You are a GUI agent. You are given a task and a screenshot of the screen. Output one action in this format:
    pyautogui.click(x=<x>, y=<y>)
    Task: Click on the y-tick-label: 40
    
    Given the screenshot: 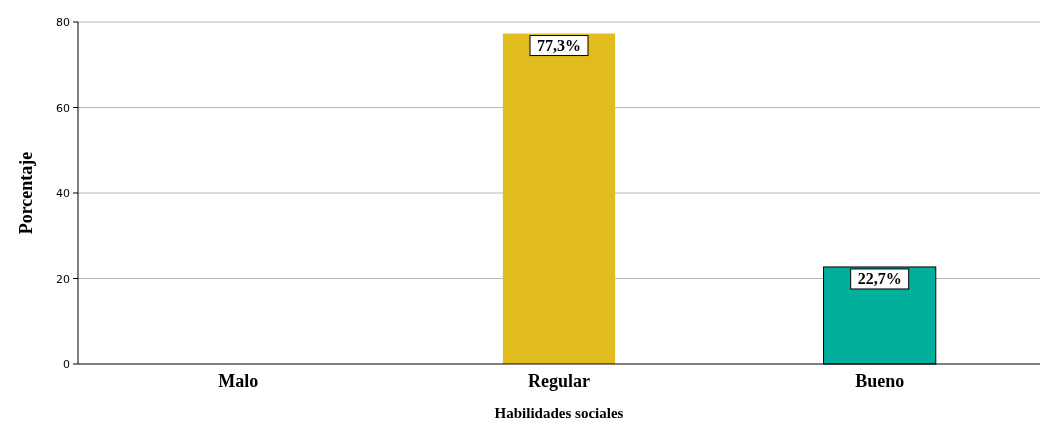 What is the action you would take?
    pyautogui.click(x=63, y=193)
    